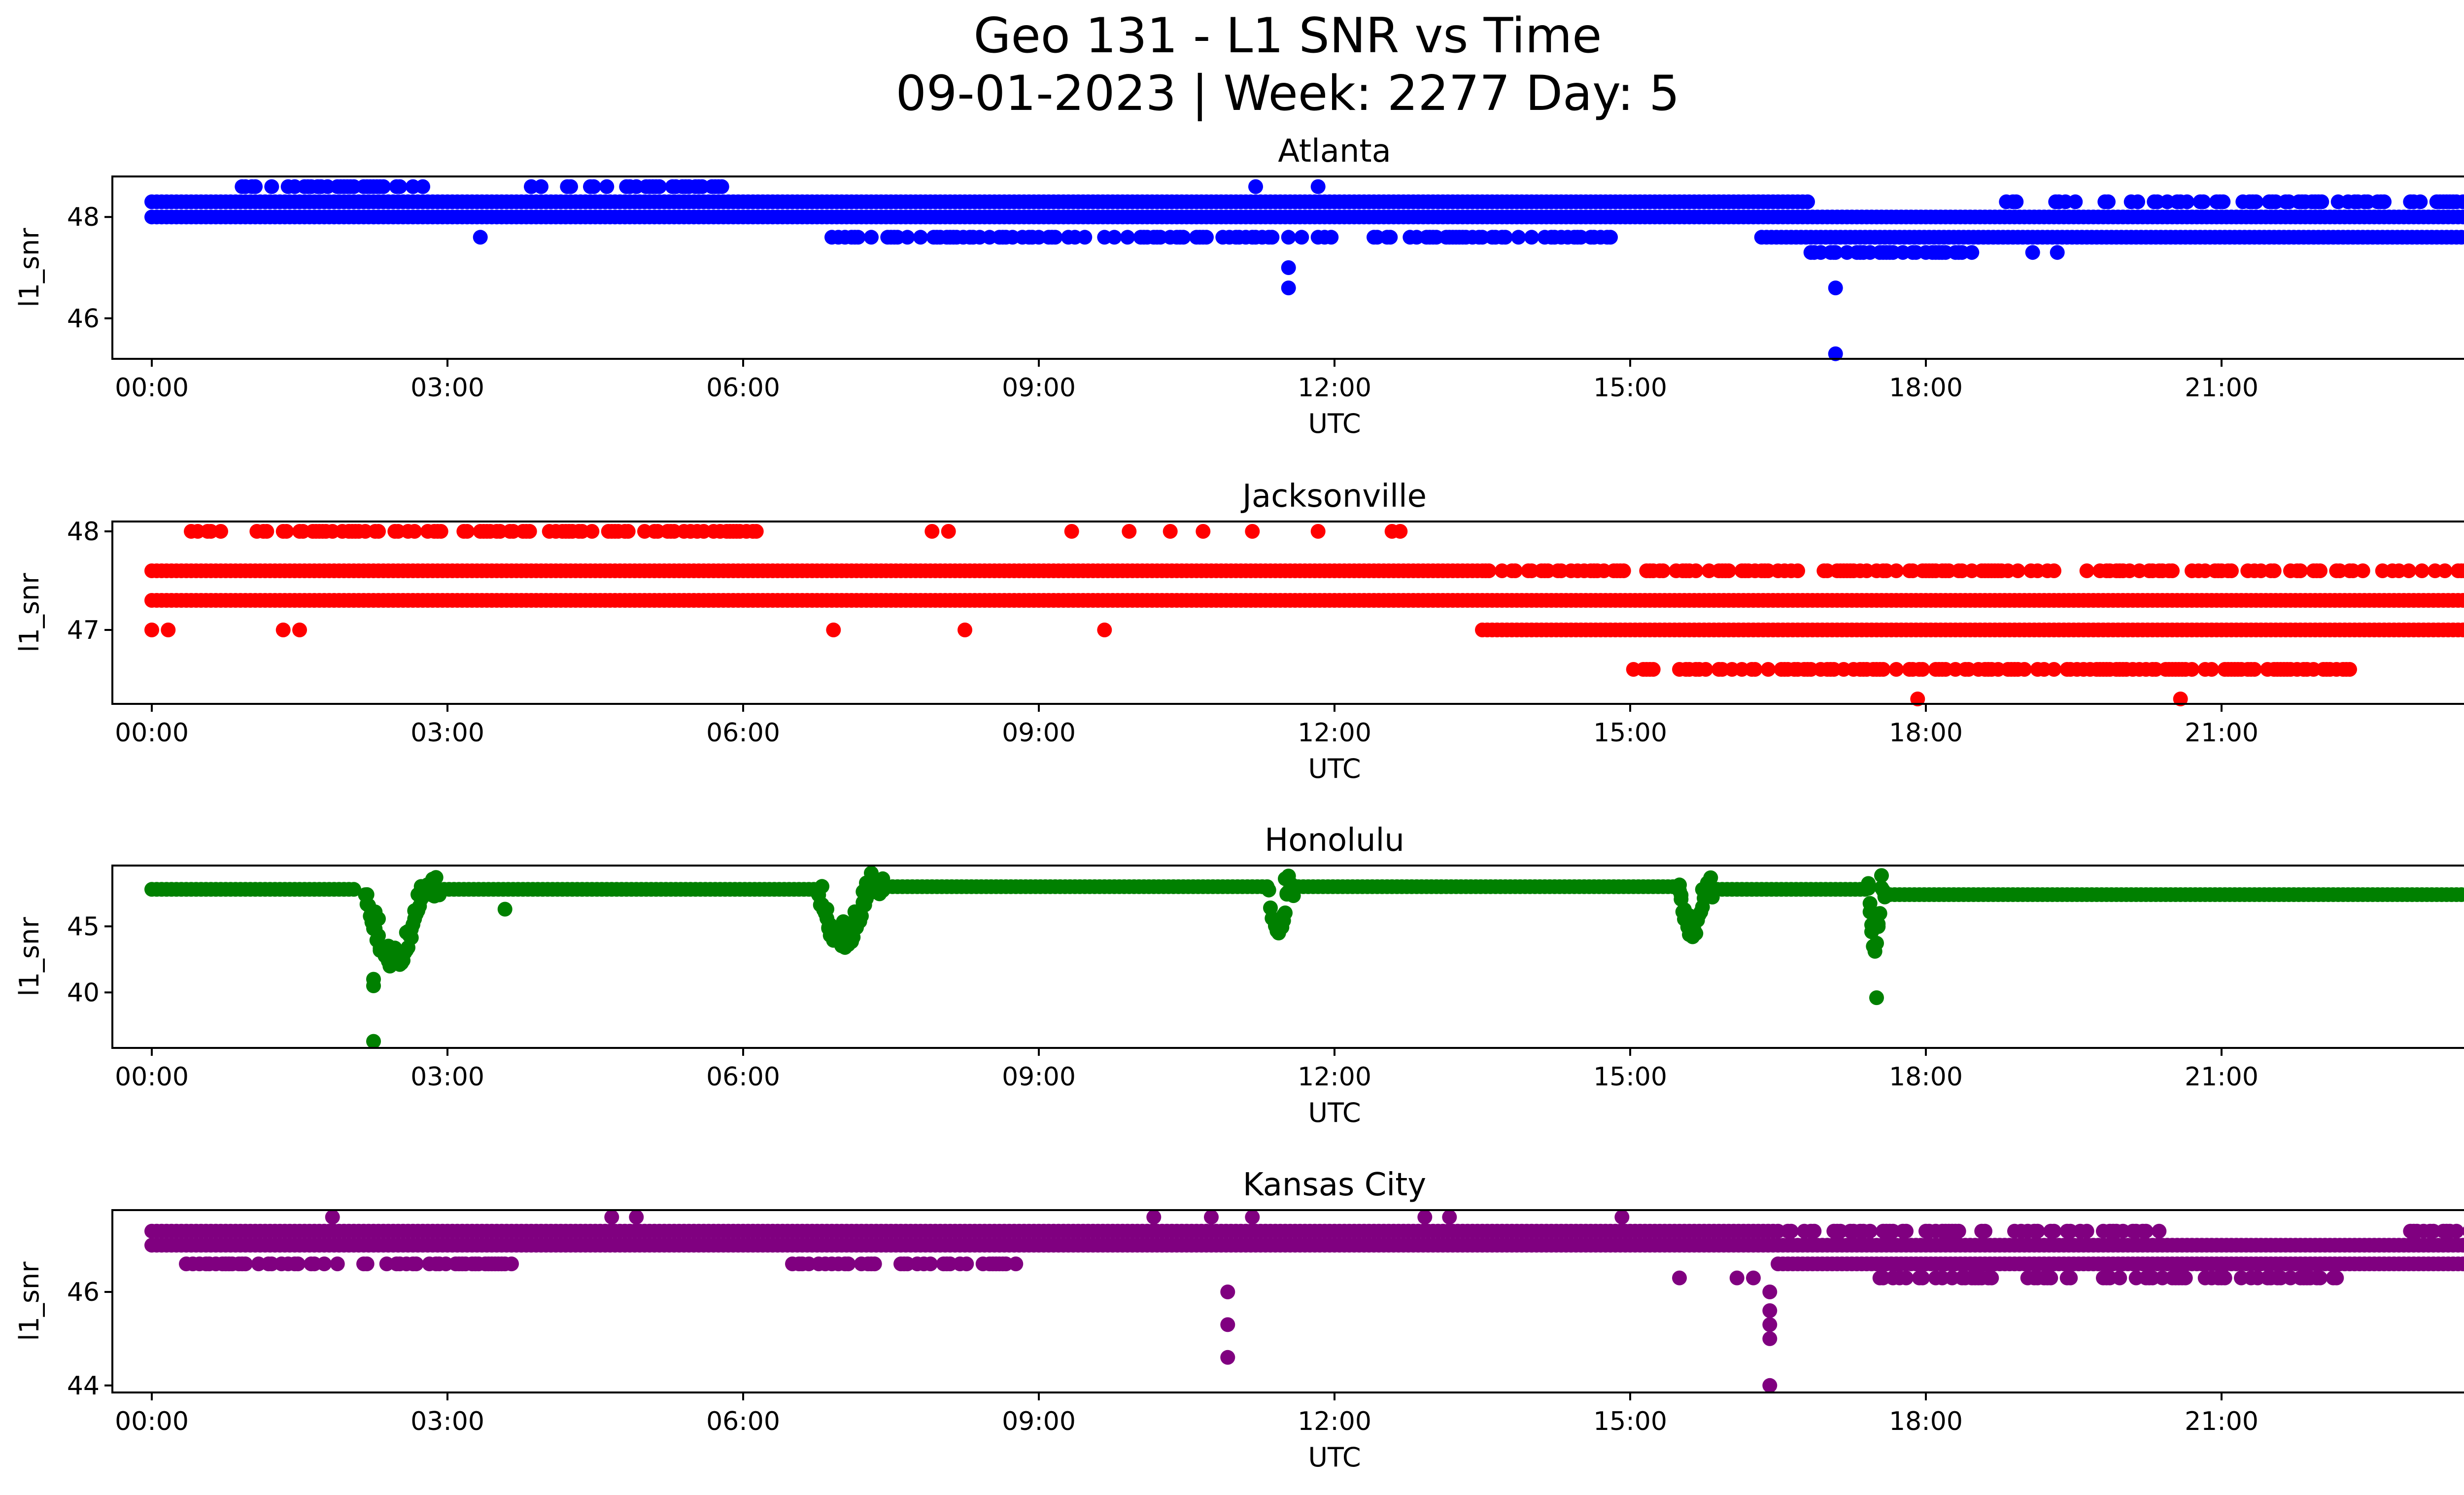 This screenshot has width=2464, height=1495. What do you see at coordinates (1288, 36) in the screenshot?
I see `figure-title-line-1: Geo 131 - L1 SNR vs Time` at bounding box center [1288, 36].